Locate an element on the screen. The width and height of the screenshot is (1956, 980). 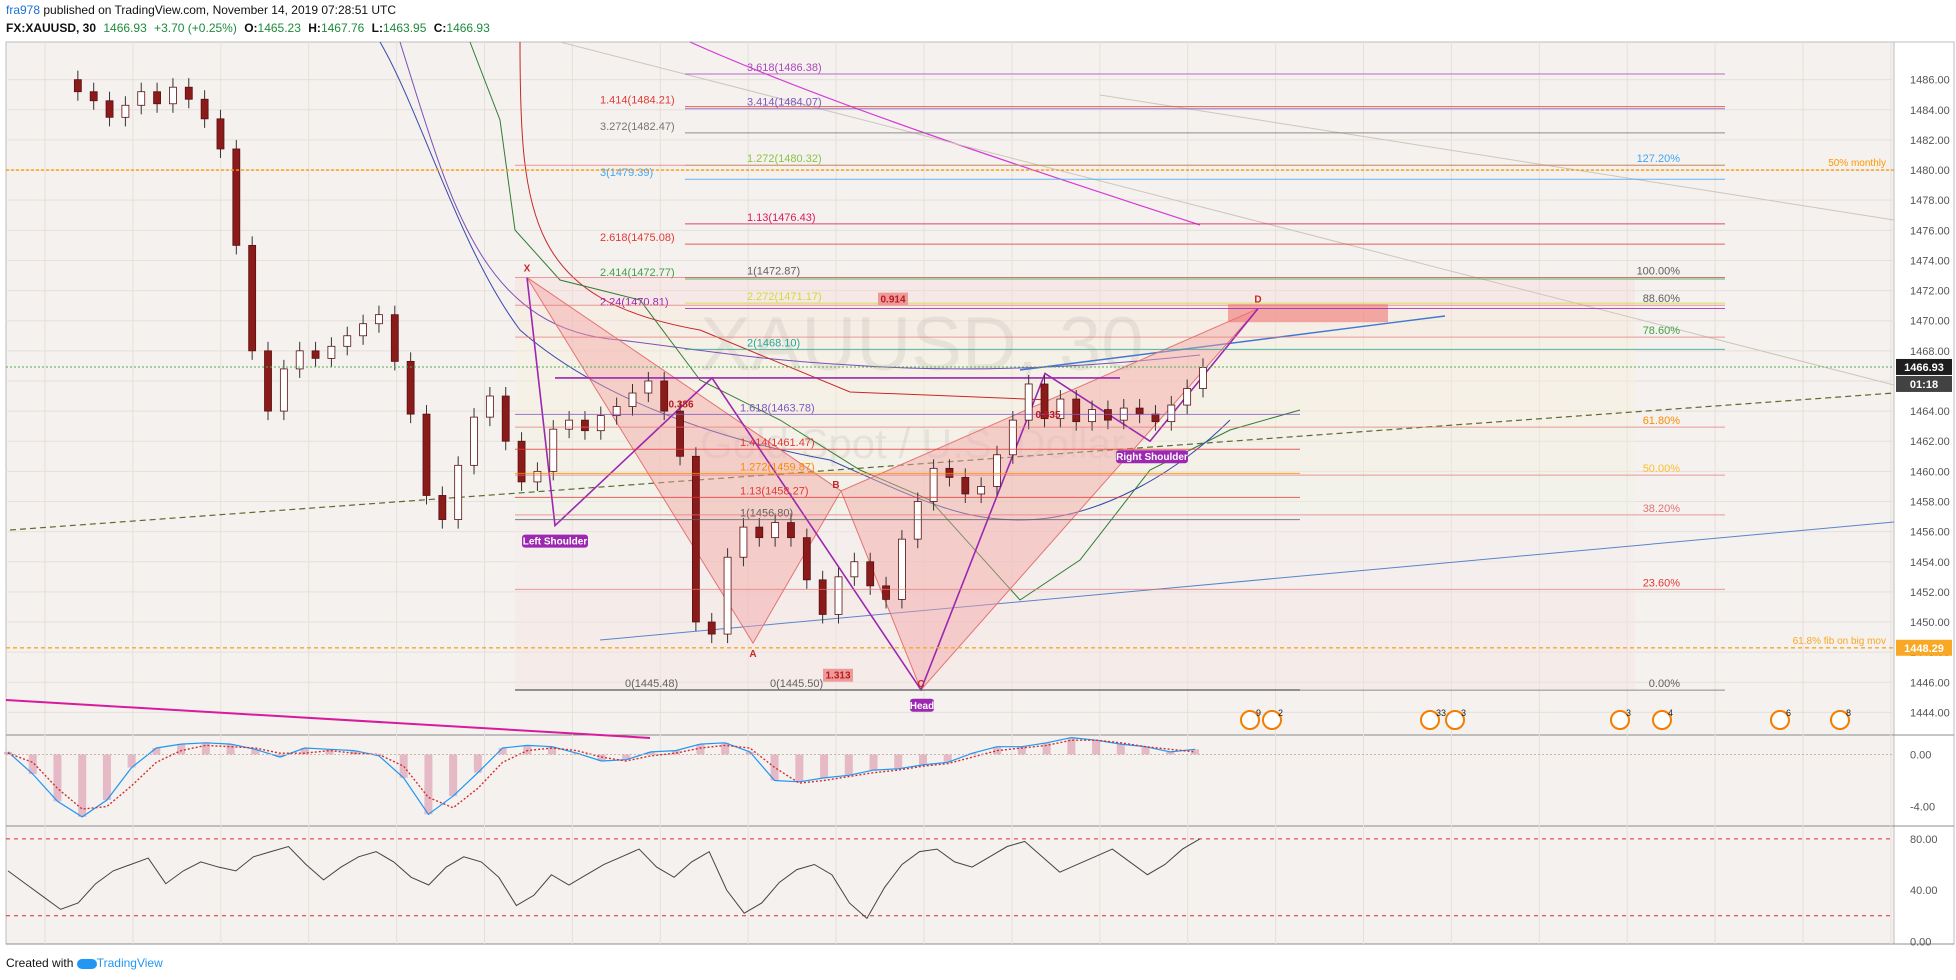
fib-extension-label: 2.24(1470.81) is located at coordinates (634, 303).